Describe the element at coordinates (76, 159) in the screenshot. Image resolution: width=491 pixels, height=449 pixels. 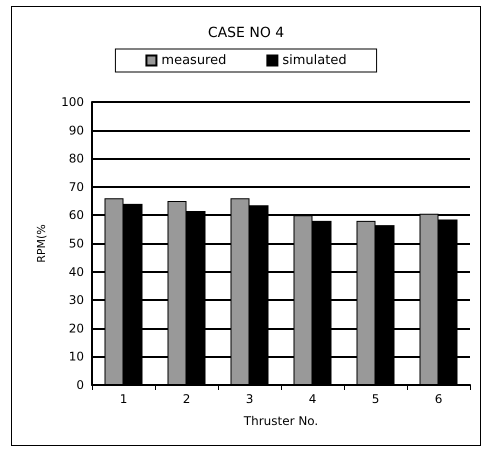
I see `y-tick-label: 80` at that location.